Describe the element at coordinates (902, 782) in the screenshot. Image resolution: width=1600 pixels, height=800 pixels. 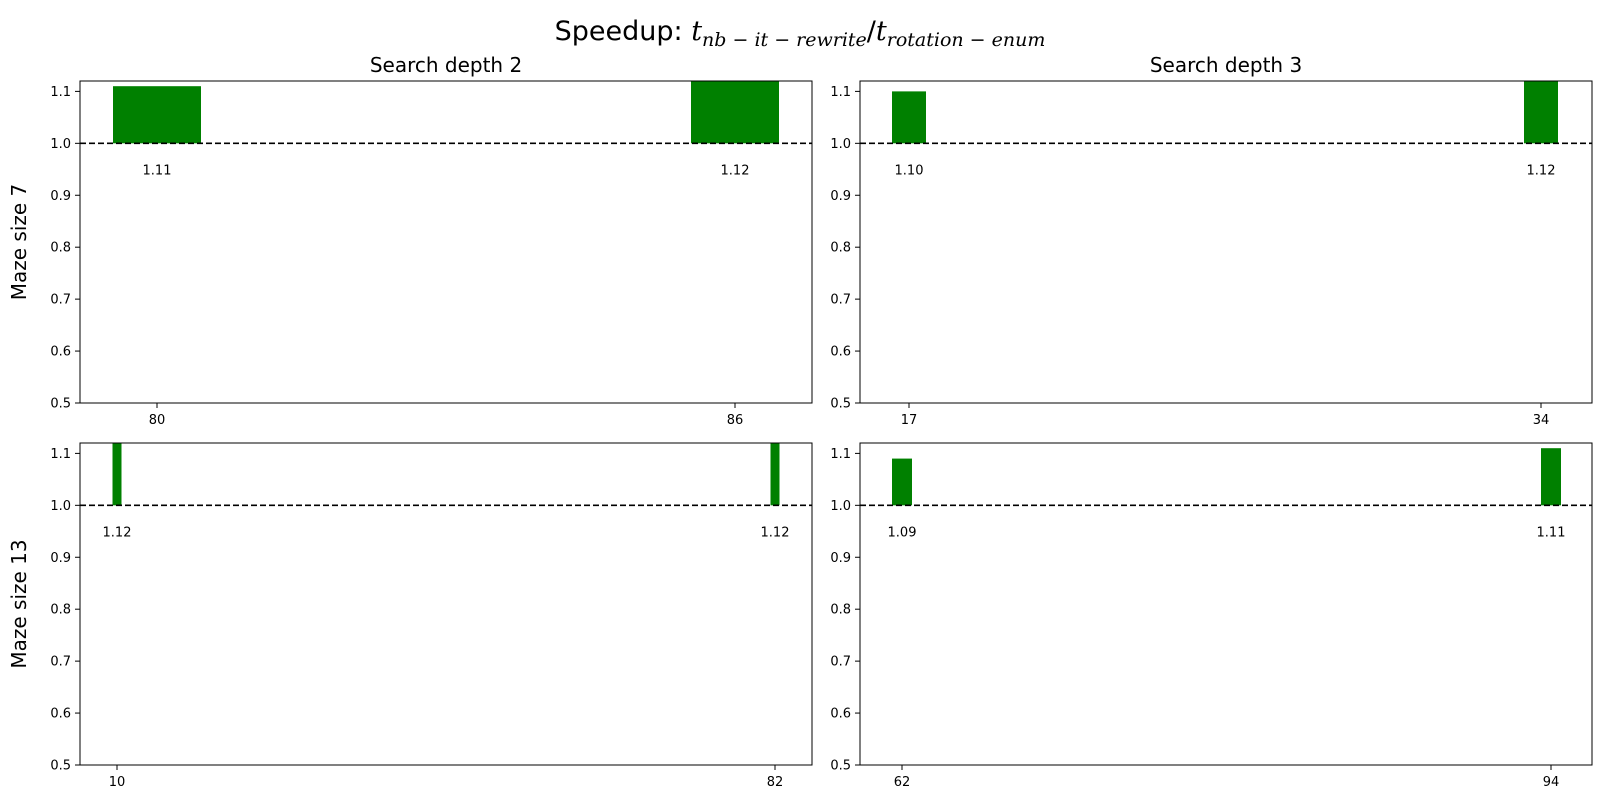
I see `x-tick-label: 62` at that location.